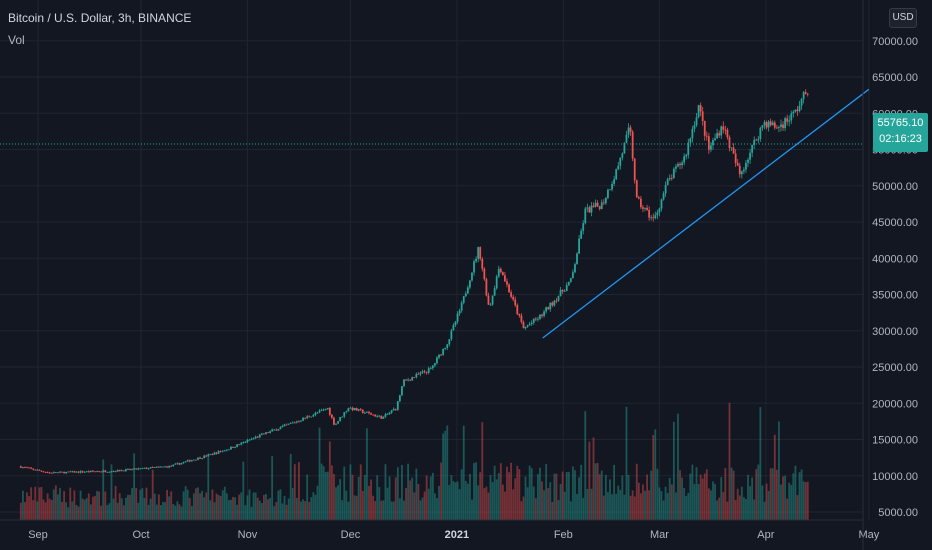 The height and width of the screenshot is (550, 932). I want to click on volume-indicator-label: Vol, so click(16, 40).